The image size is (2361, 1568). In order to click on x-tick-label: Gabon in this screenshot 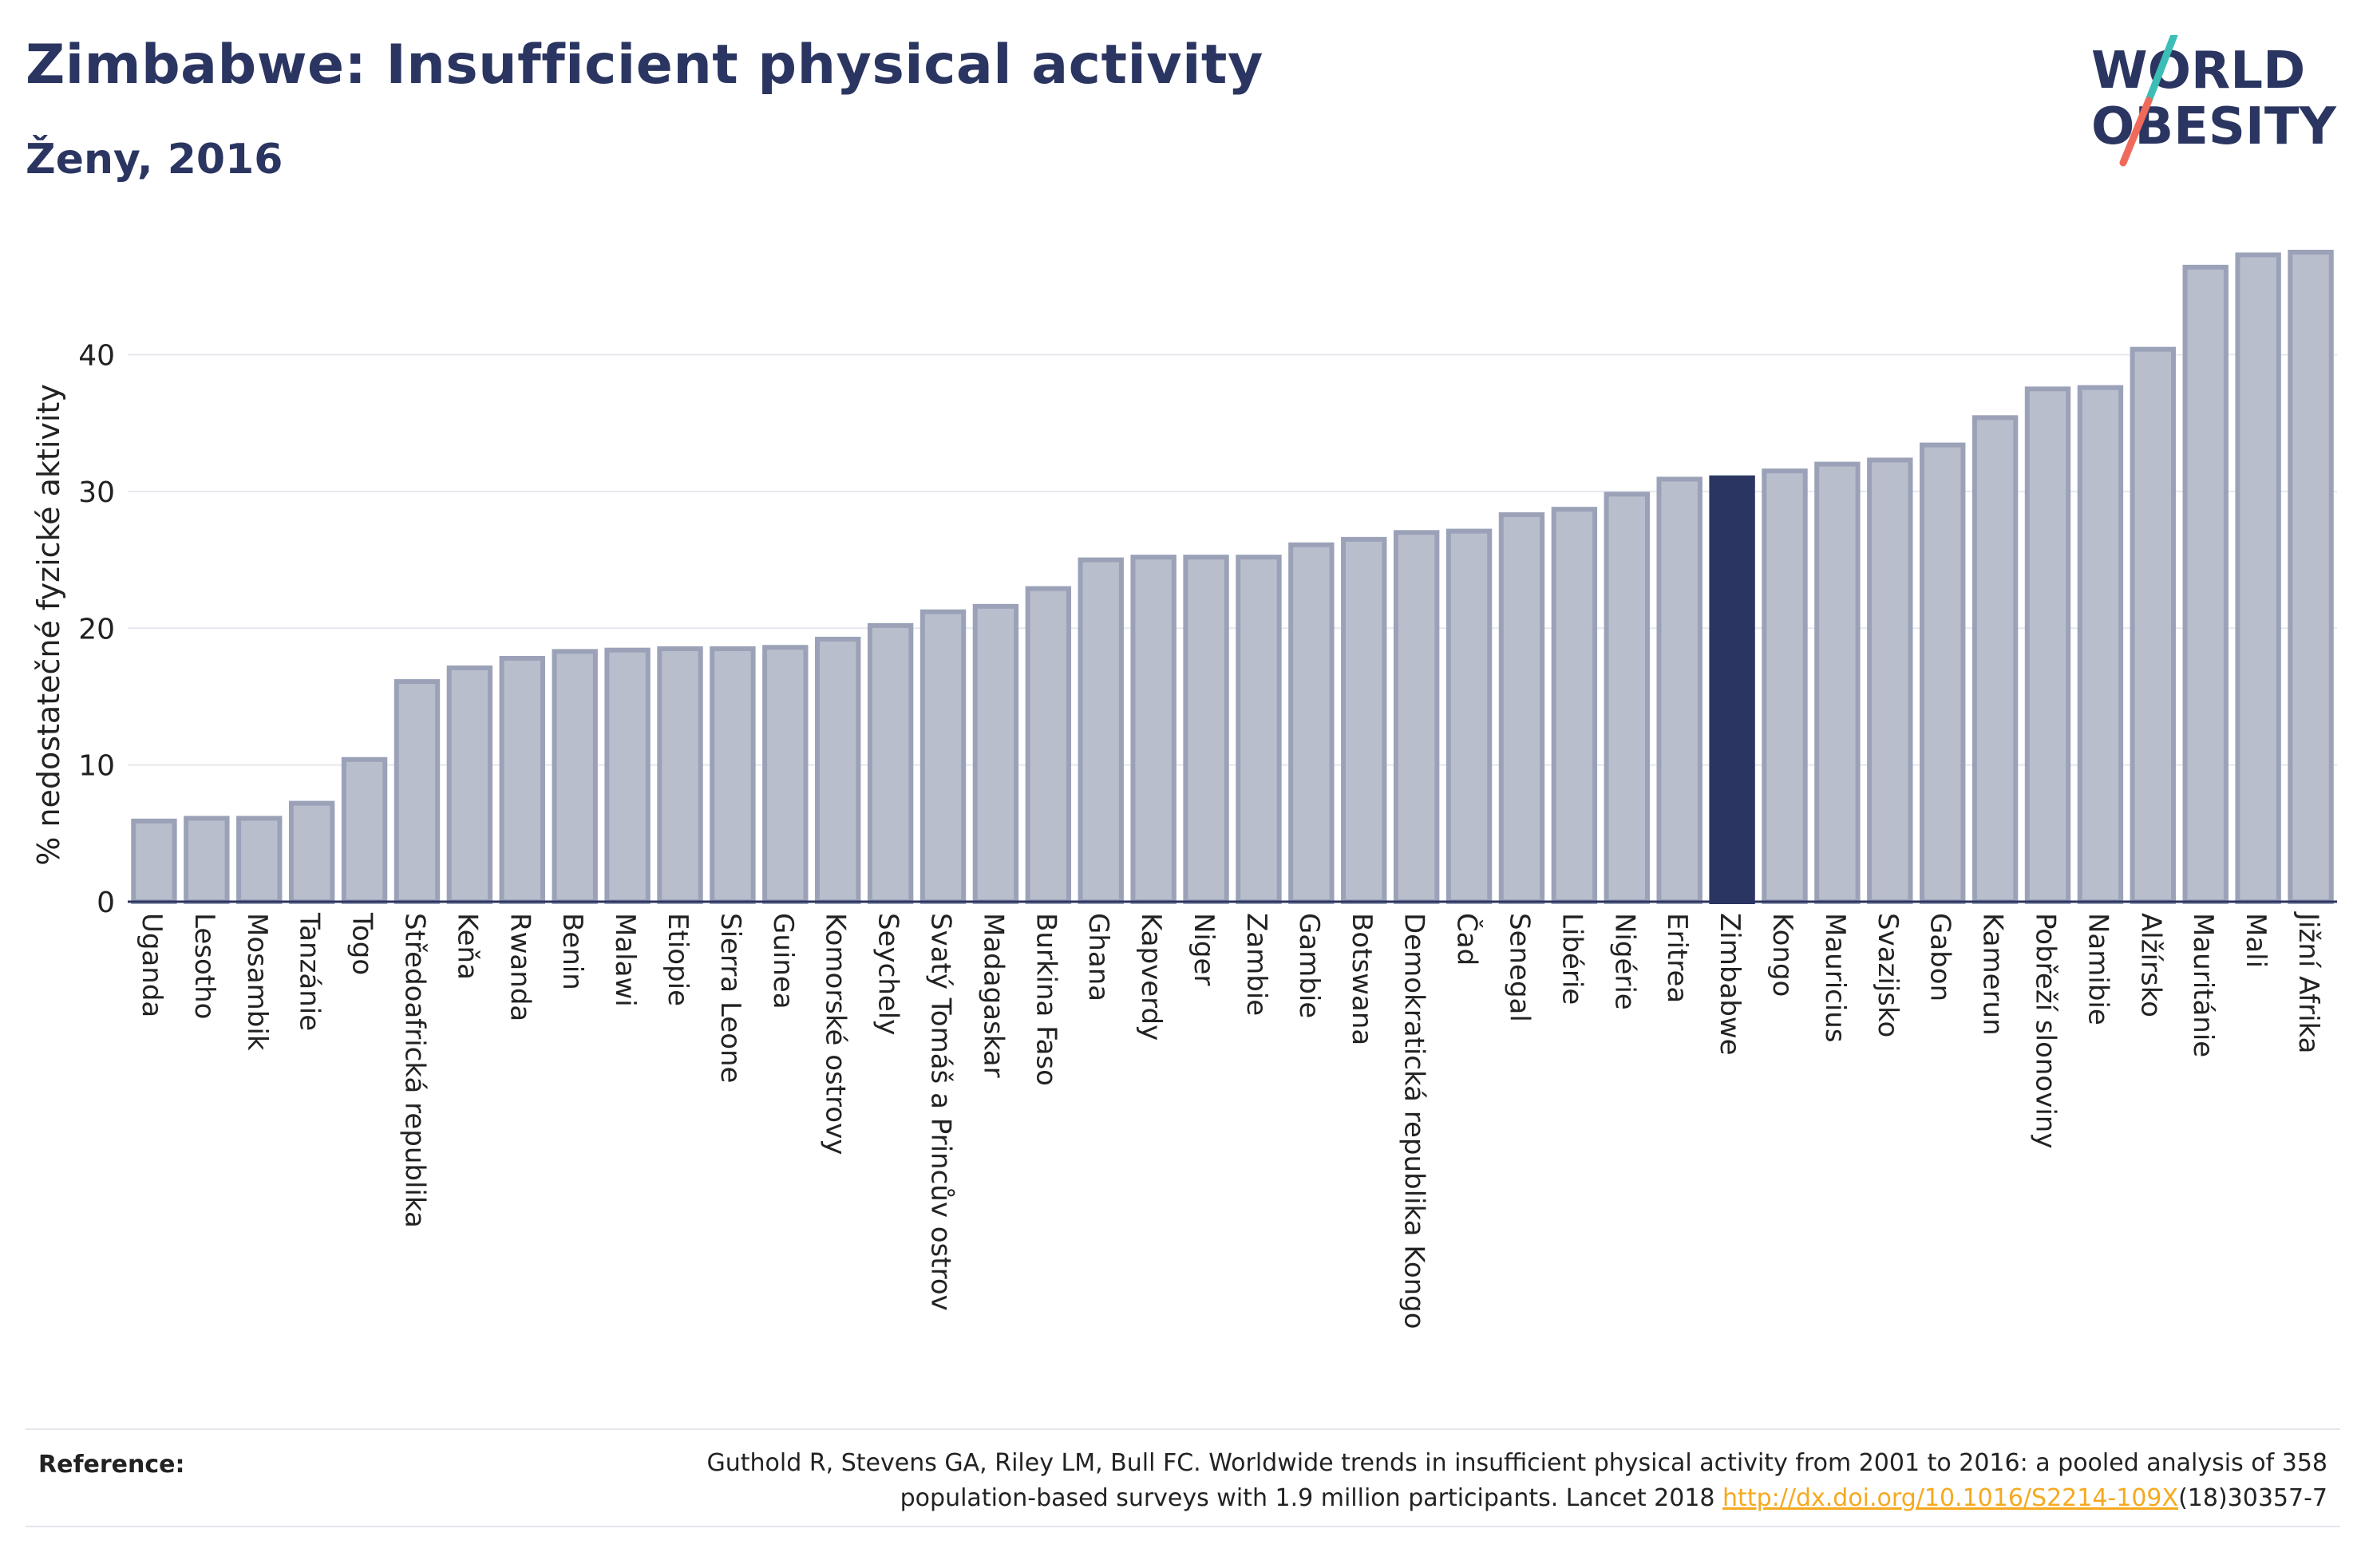, I will do `click(1940, 957)`.